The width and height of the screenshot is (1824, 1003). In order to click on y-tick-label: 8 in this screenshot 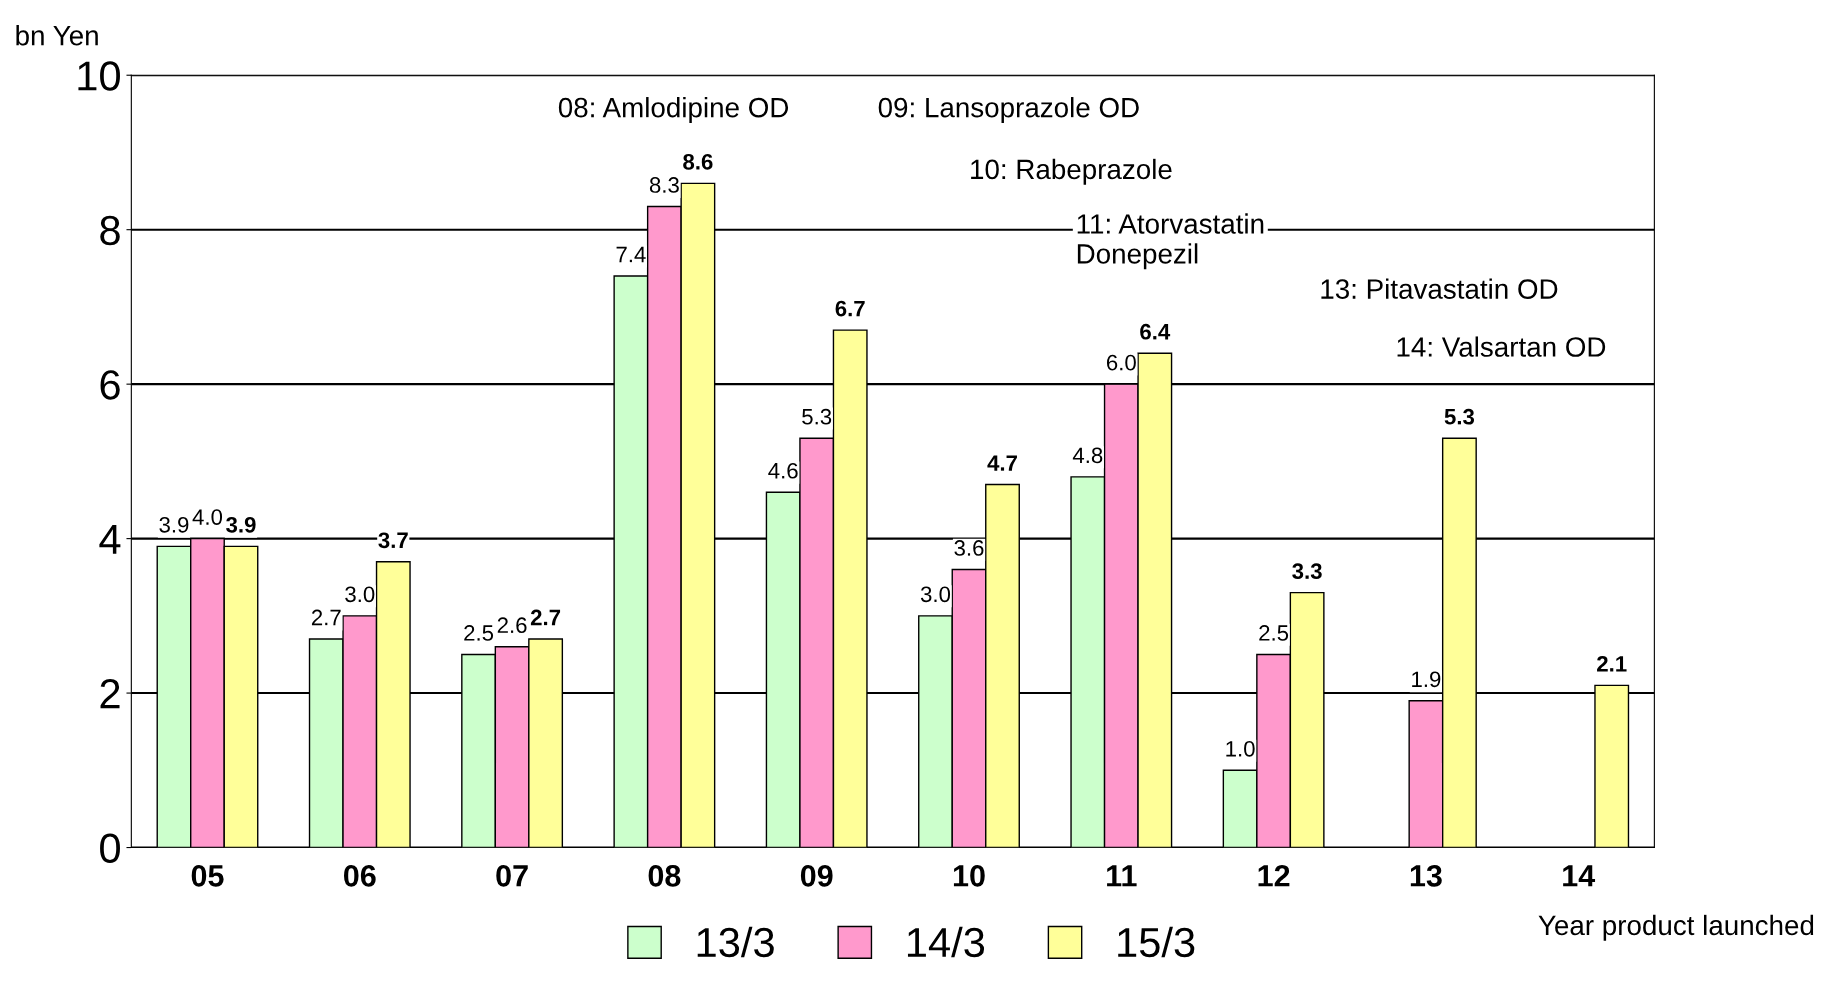, I will do `click(110, 230)`.